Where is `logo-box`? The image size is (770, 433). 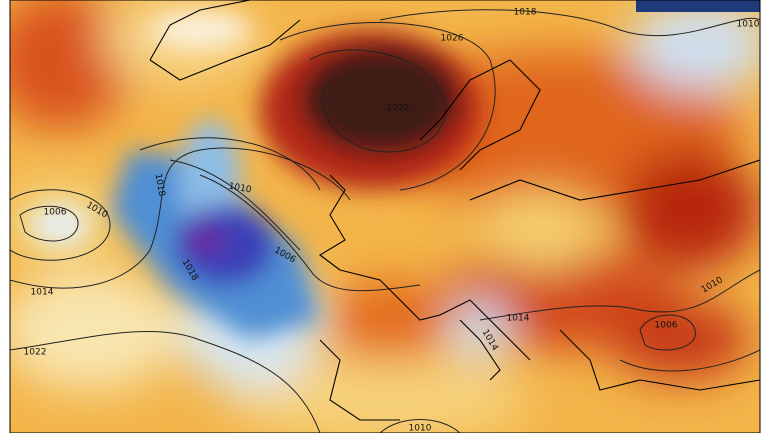 logo-box is located at coordinates (698, 6).